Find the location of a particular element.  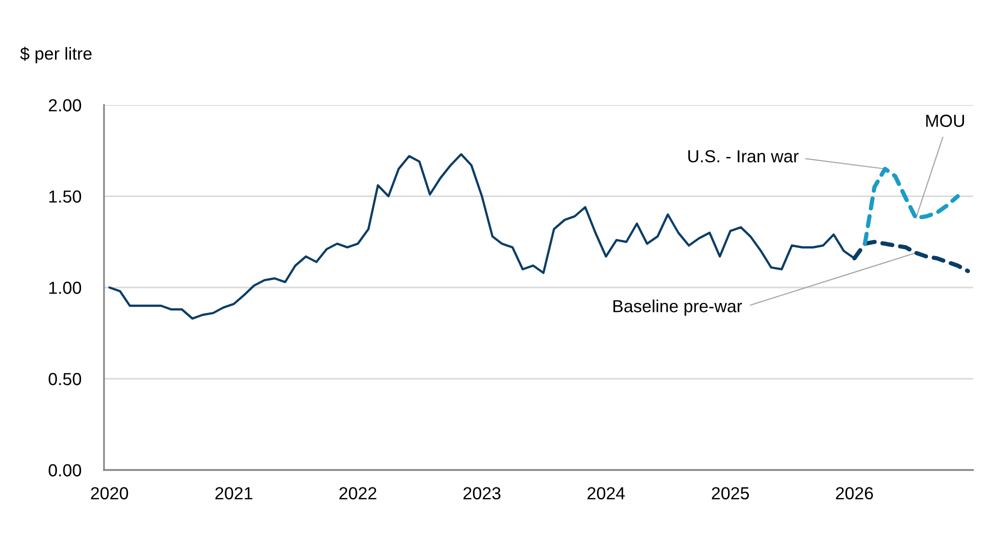

x-tick-label: 2026 is located at coordinates (854, 493).